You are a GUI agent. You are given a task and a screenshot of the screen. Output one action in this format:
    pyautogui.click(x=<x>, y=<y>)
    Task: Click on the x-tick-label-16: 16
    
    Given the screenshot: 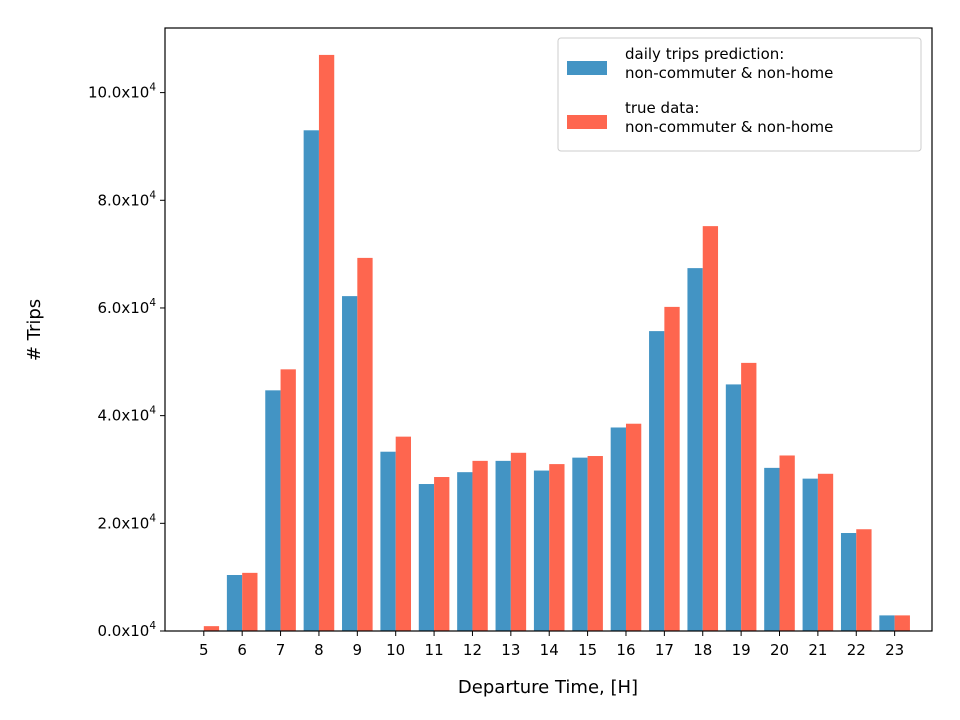 What is the action you would take?
    pyautogui.click(x=625, y=650)
    